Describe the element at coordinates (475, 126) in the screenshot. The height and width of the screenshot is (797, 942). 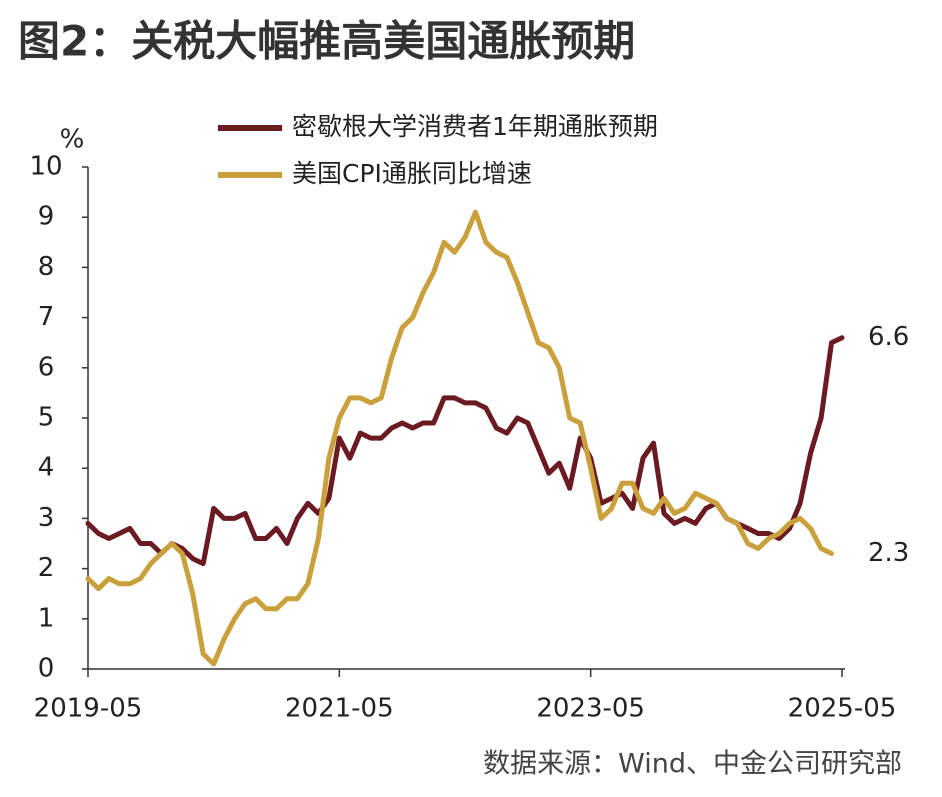
I see `legend-label: 密歇根大学消费者1年期通胀预期` at that location.